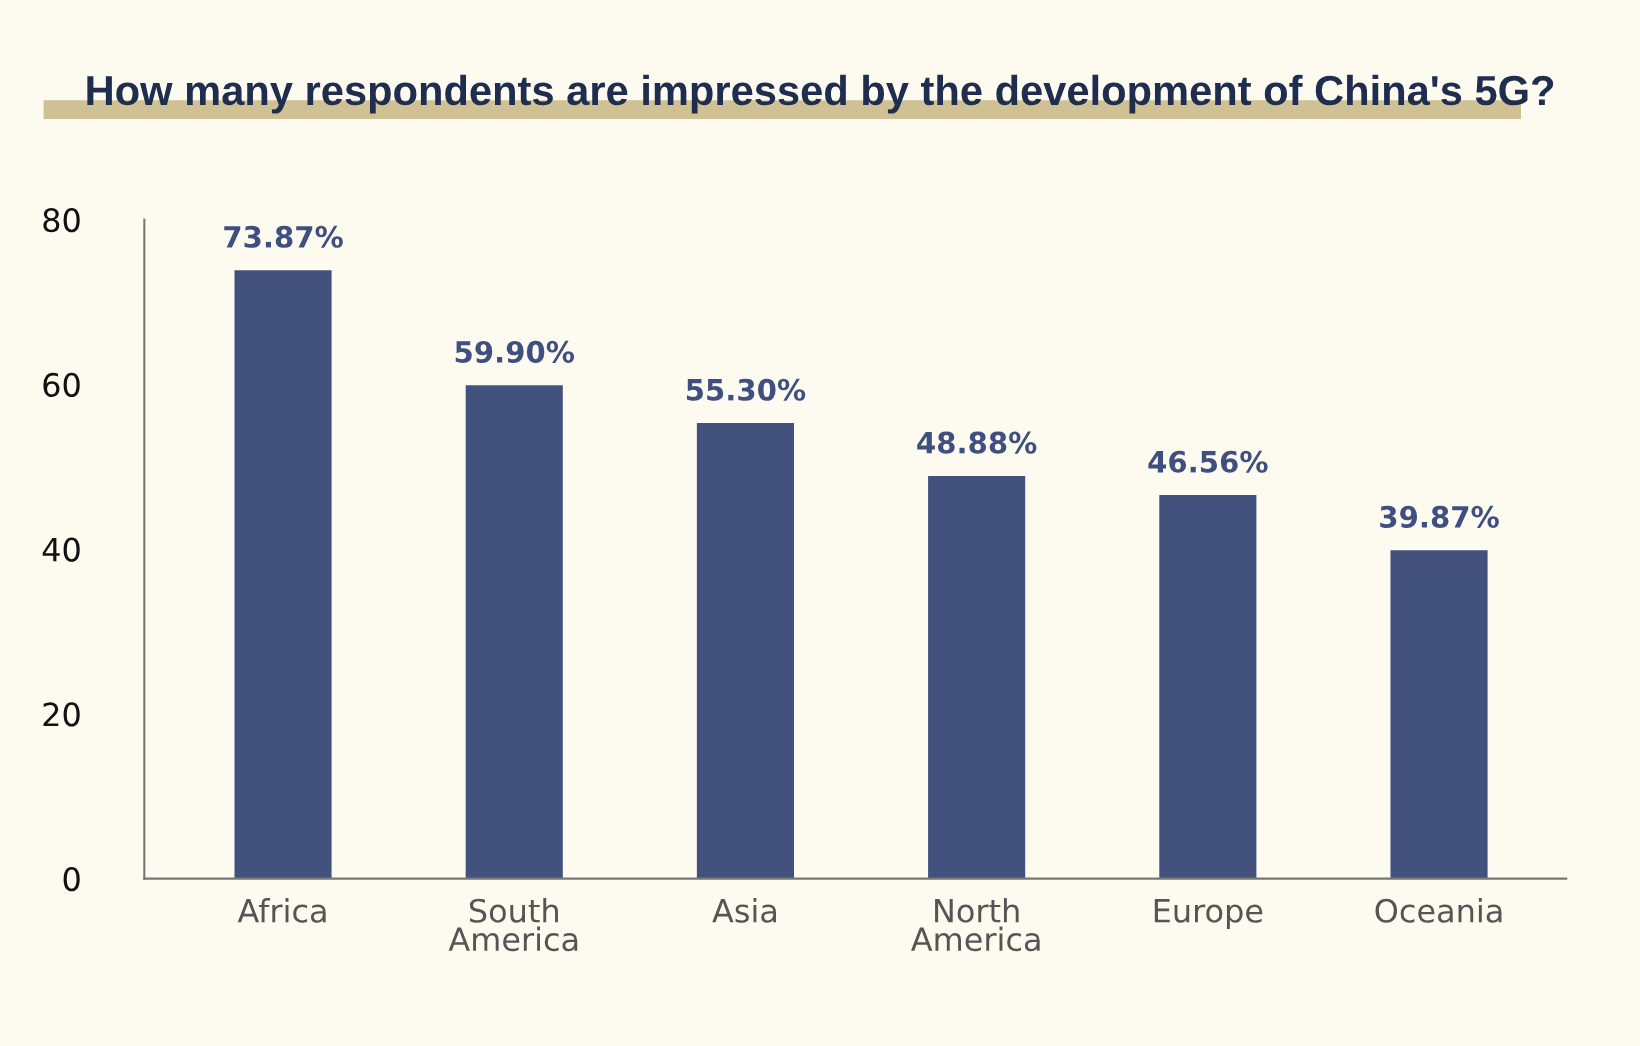  Describe the element at coordinates (746, 389) in the screenshot. I see `data-label: 55.30%` at that location.